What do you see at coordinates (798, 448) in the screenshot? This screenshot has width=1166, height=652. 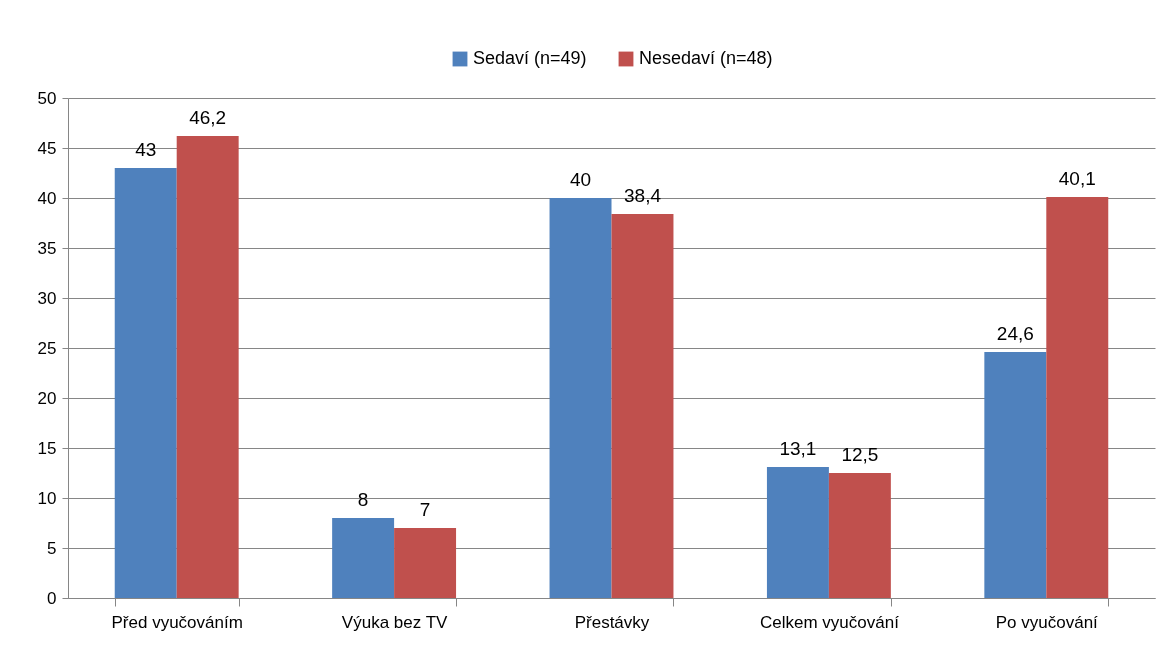 I see `data-label: 13,1` at bounding box center [798, 448].